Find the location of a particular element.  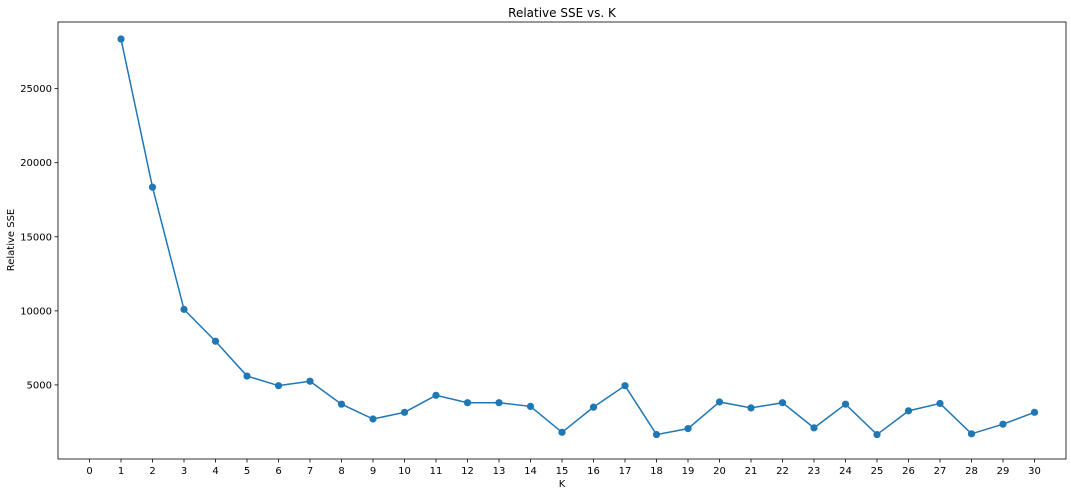

x-tick-label: 6 is located at coordinates (278, 471).